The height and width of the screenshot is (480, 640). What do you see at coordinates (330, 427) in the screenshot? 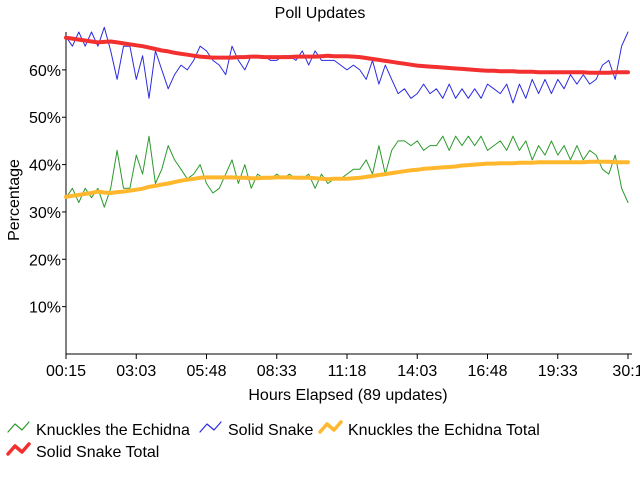
I see `legend-swatch-knuckles-the-echidna-total` at bounding box center [330, 427].